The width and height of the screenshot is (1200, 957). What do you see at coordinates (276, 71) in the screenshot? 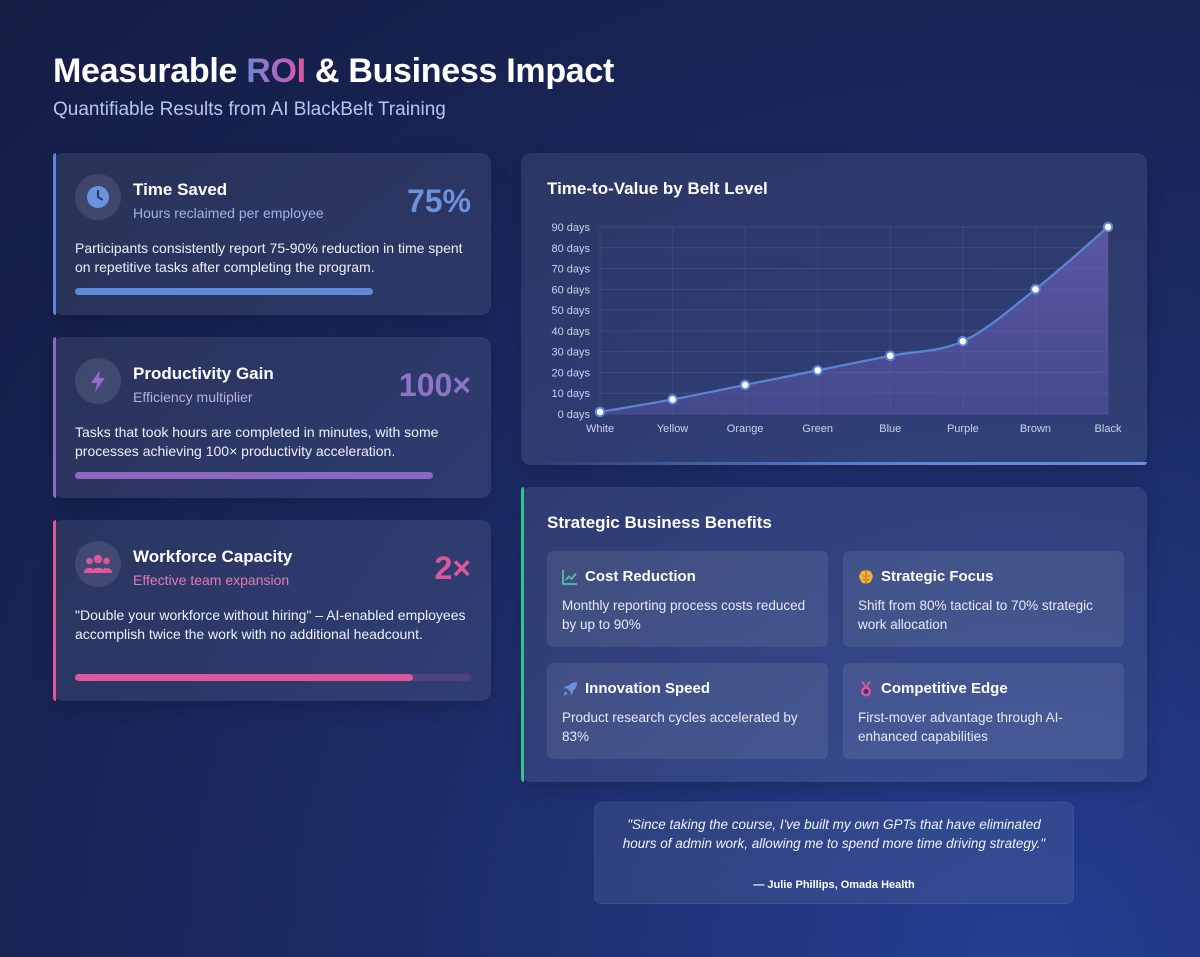
I see `title-accent: ROI` at bounding box center [276, 71].